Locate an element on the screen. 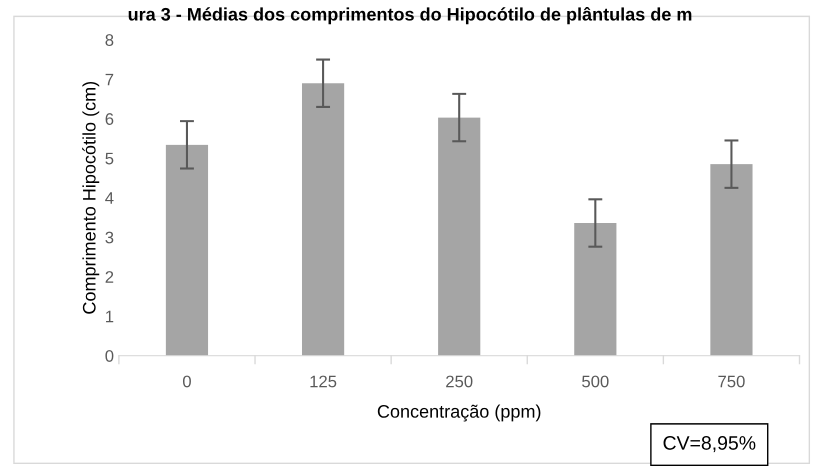 The width and height of the screenshot is (820, 468). x-axis-title: Concentração (ppm) is located at coordinates (459, 413).